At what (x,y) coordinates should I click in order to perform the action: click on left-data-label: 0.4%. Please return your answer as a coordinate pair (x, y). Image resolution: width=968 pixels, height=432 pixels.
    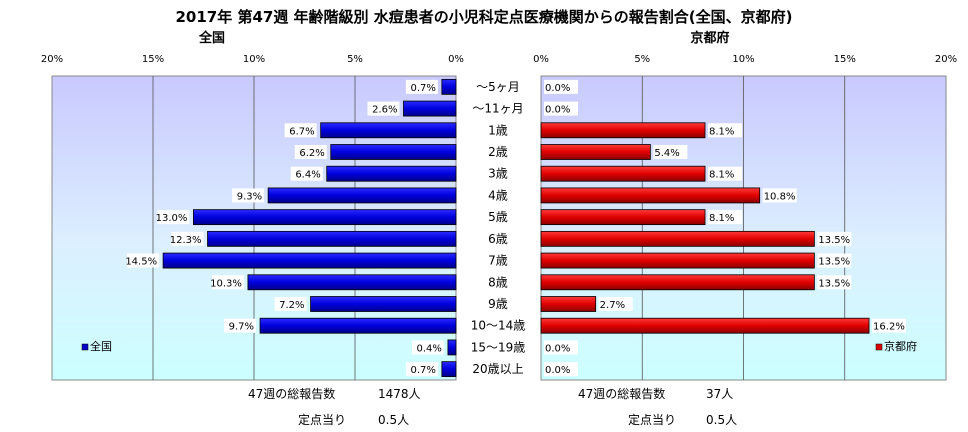
    Looking at the image, I should click on (429, 348).